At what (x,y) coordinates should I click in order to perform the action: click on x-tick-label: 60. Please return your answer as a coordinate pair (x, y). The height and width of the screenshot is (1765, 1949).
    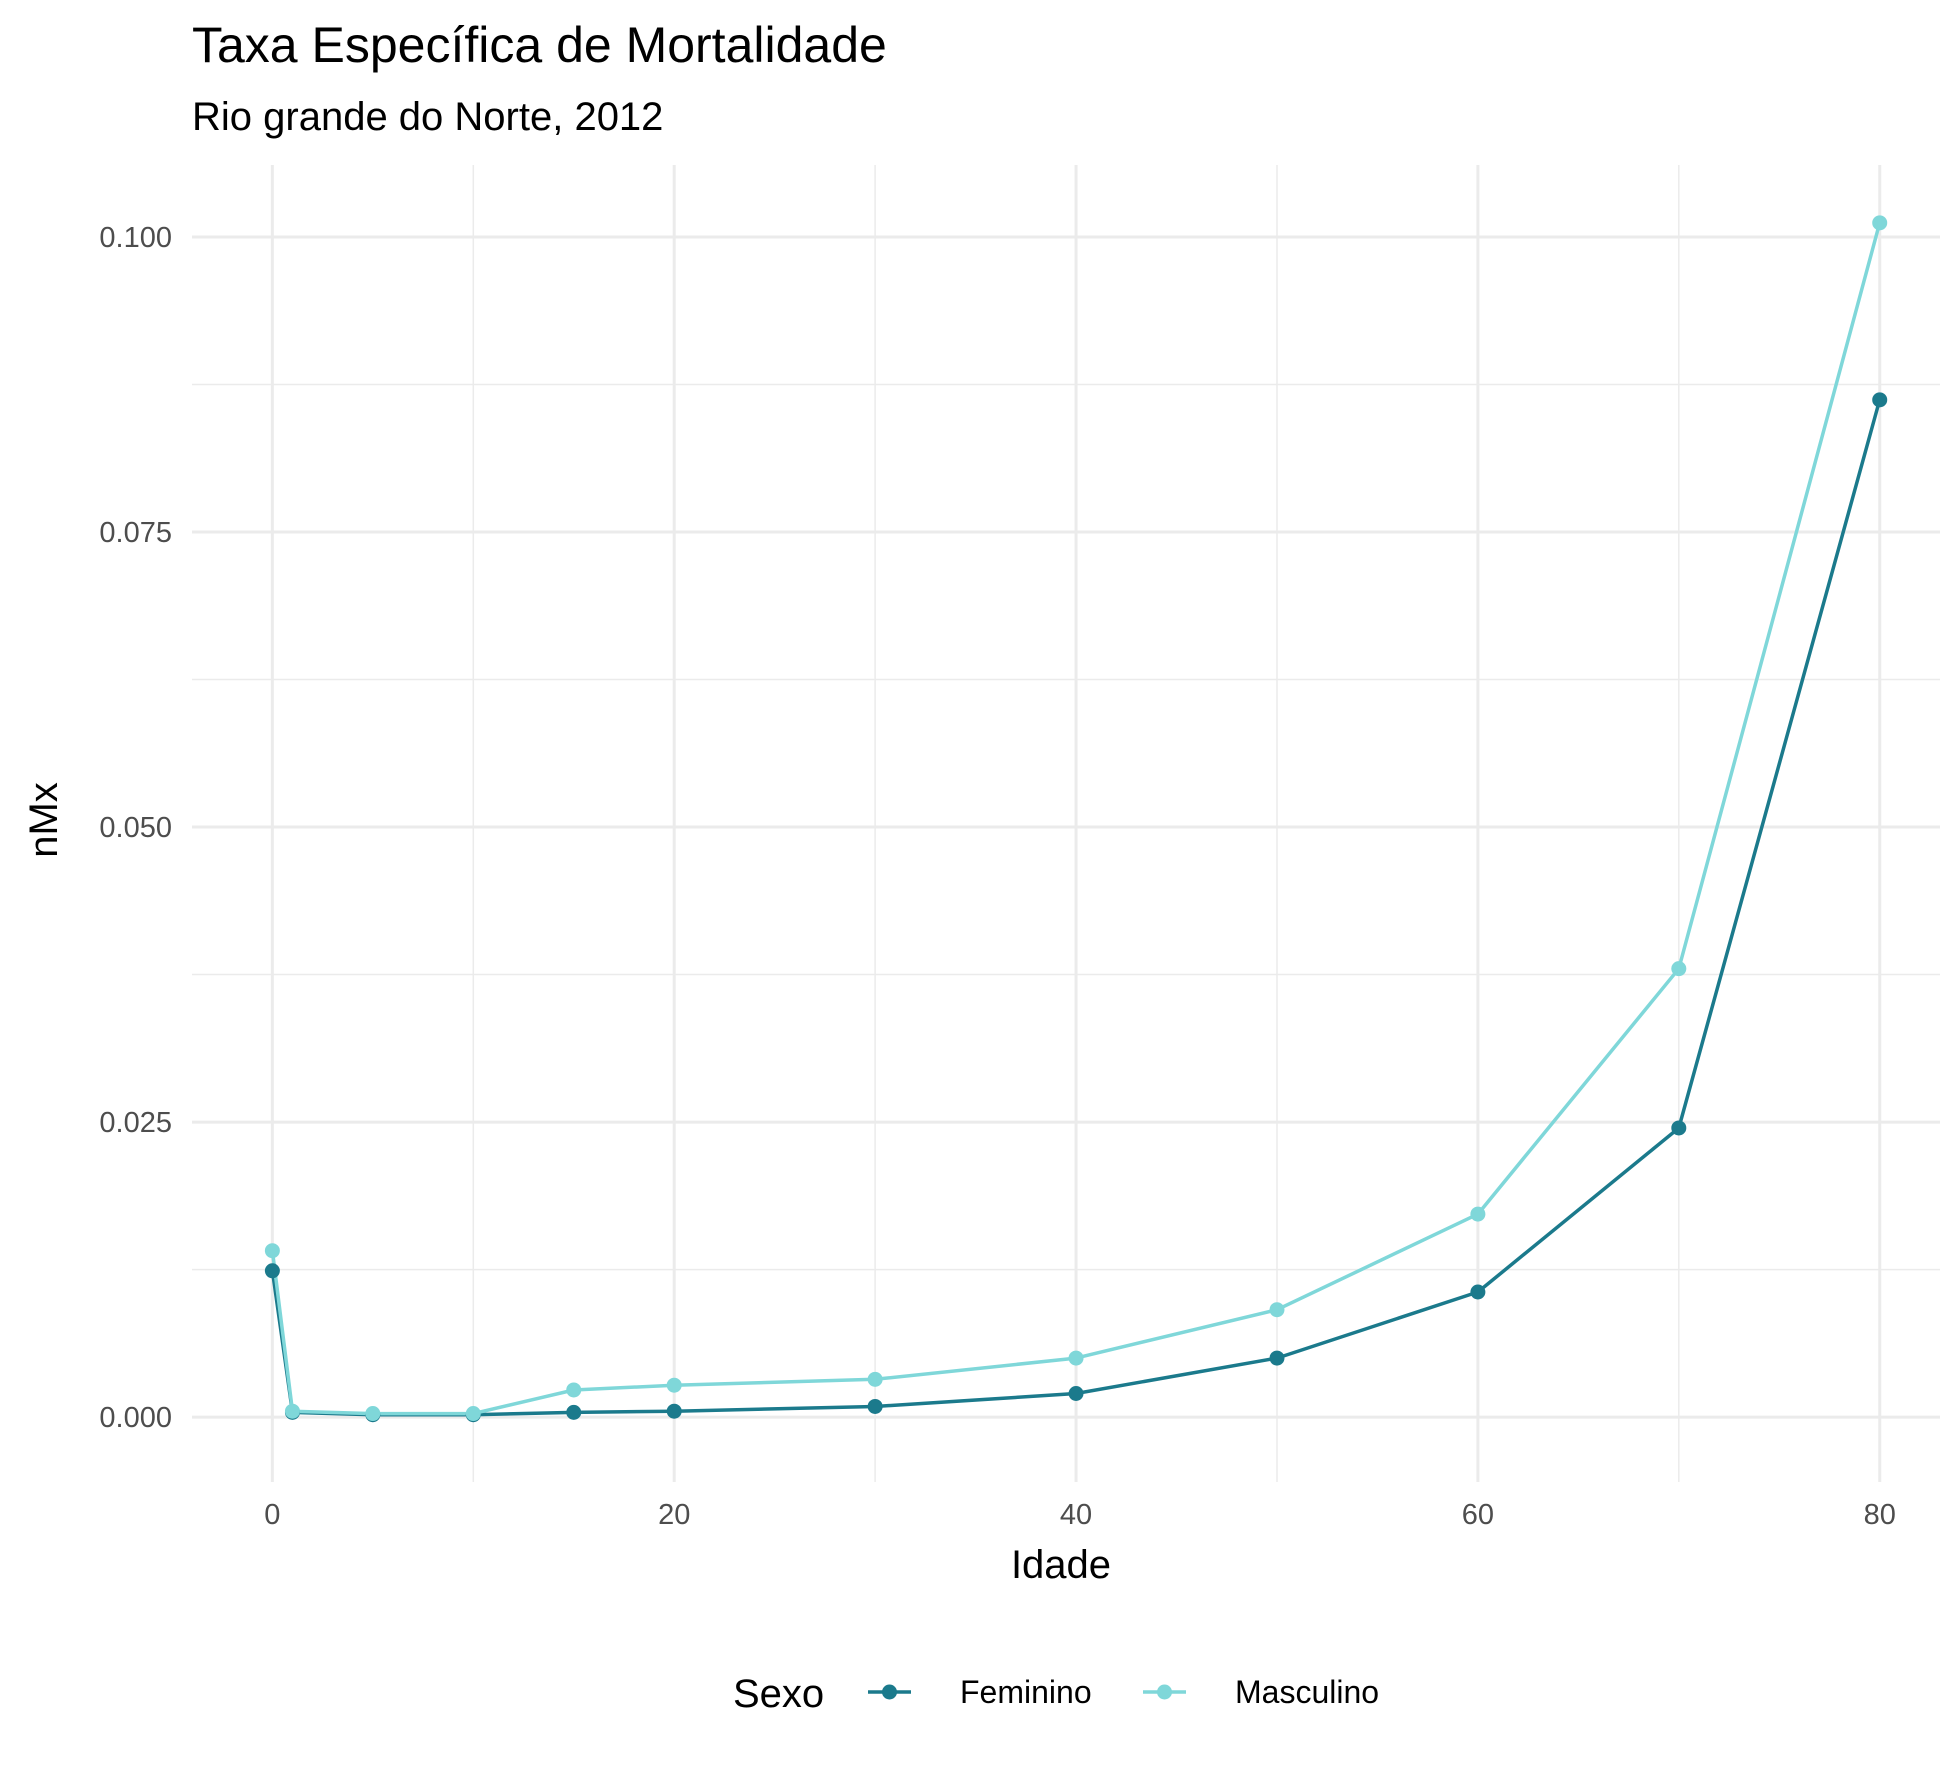
    Looking at the image, I should click on (1478, 1515).